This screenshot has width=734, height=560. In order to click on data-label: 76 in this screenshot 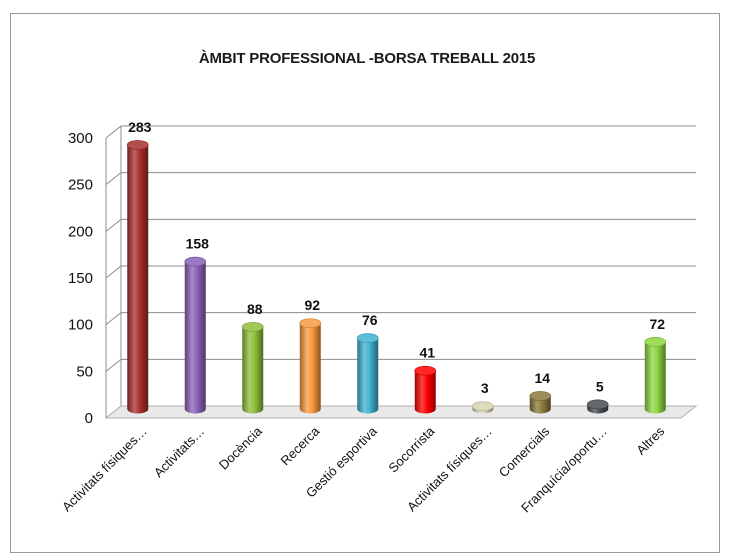, I will do `click(370, 320)`.